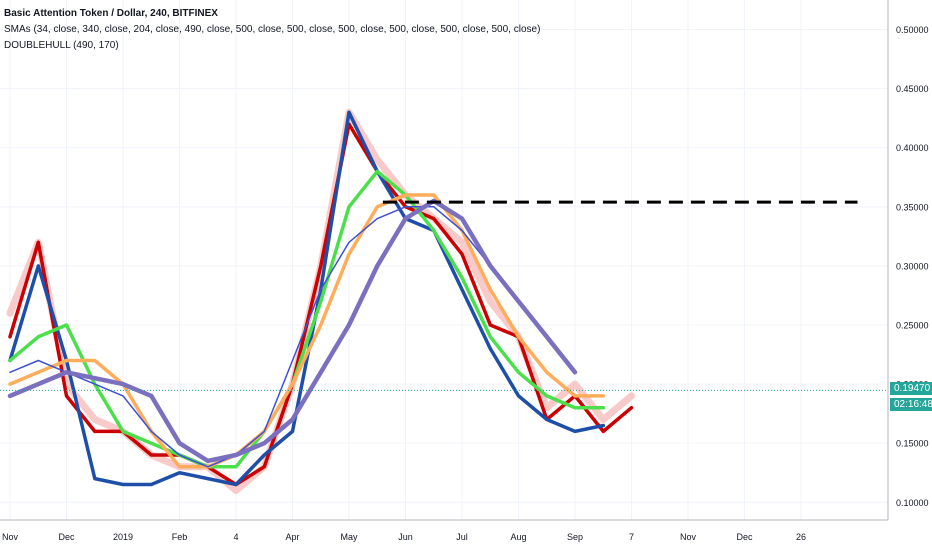 The height and width of the screenshot is (555, 932). Describe the element at coordinates (235, 537) in the screenshot. I see `x-tick-label: 4` at that location.